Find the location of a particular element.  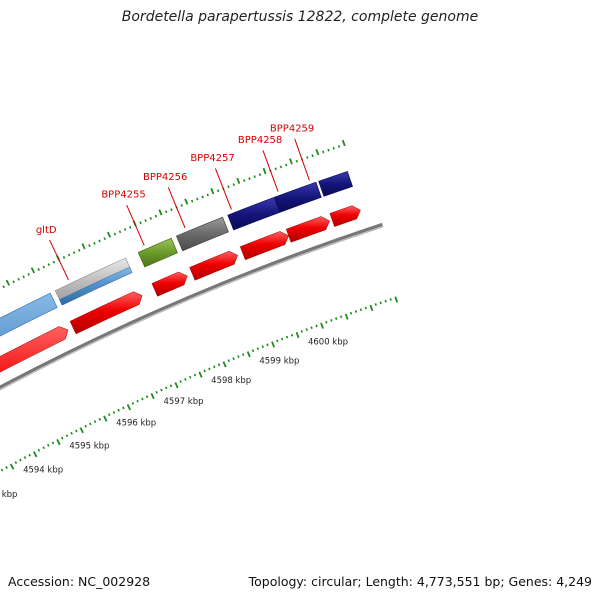

cds-arrow-BPP4255 is located at coordinates (169, 284).